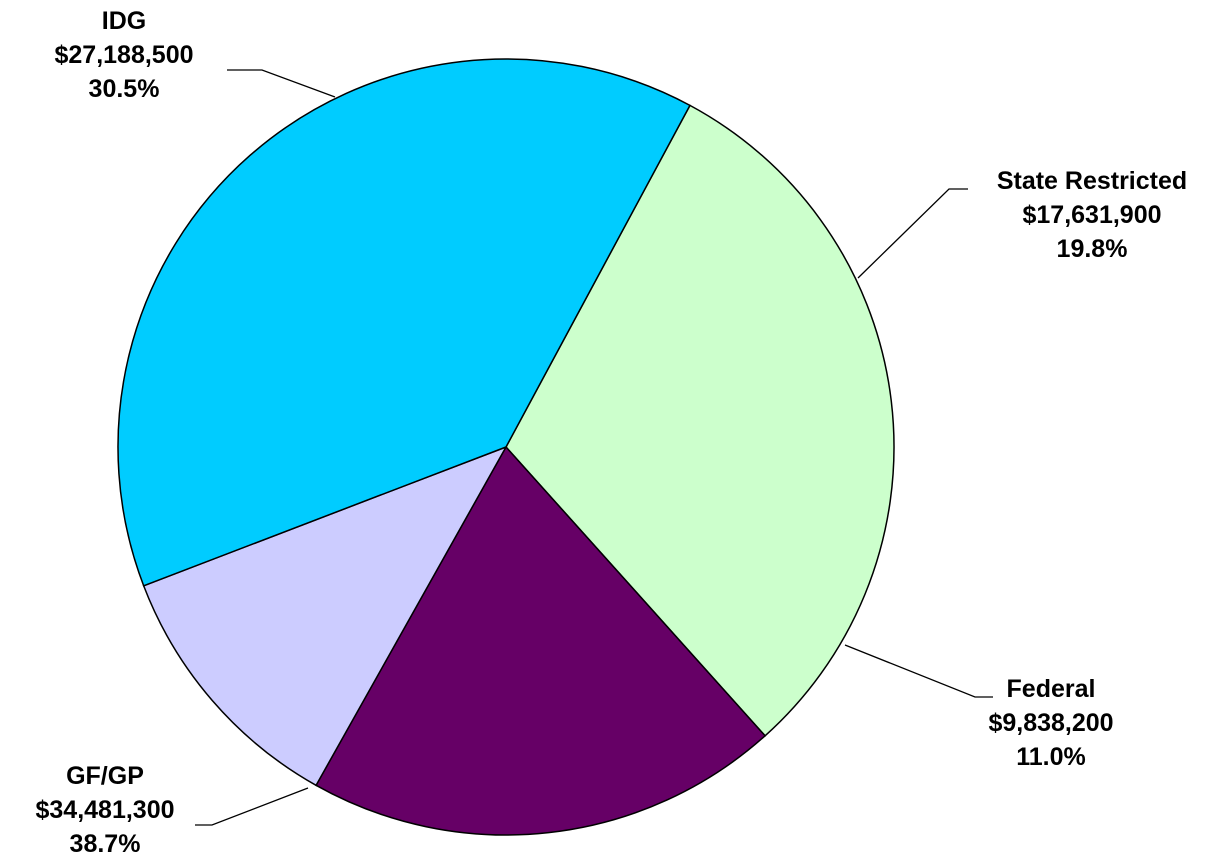 This screenshot has width=1222, height=867. Describe the element at coordinates (123, 55) in the screenshot. I see `slice-label-idg-value: $27,188,500` at that location.